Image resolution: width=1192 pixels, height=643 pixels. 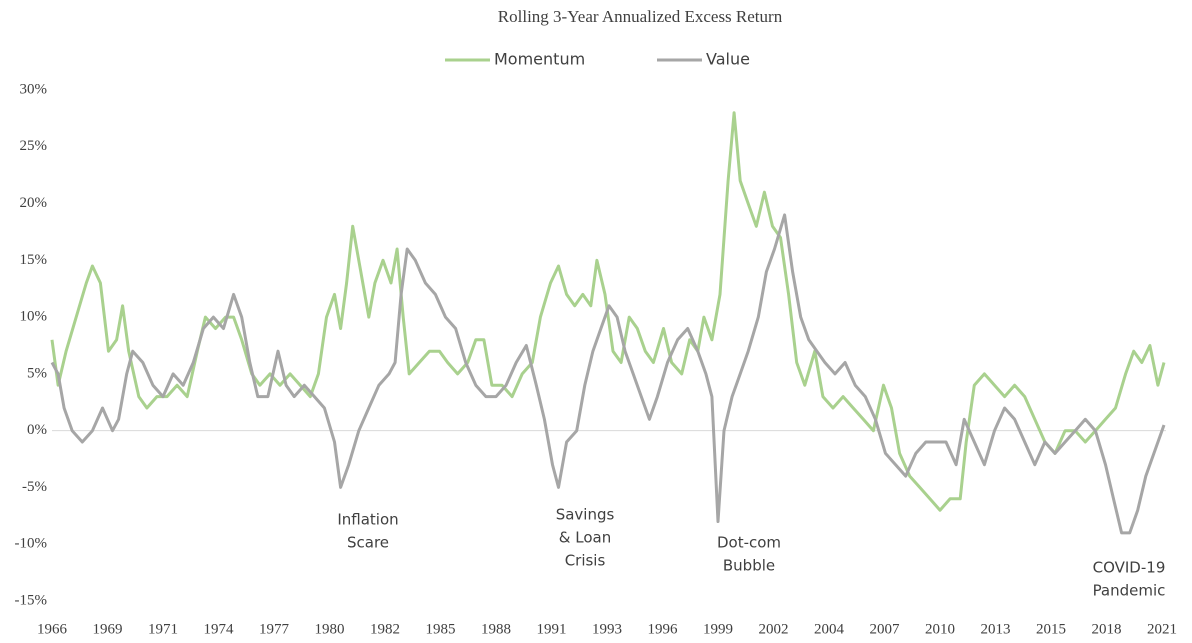 What do you see at coordinates (31, 600) in the screenshot?
I see `y-tick-label: -15%` at bounding box center [31, 600].